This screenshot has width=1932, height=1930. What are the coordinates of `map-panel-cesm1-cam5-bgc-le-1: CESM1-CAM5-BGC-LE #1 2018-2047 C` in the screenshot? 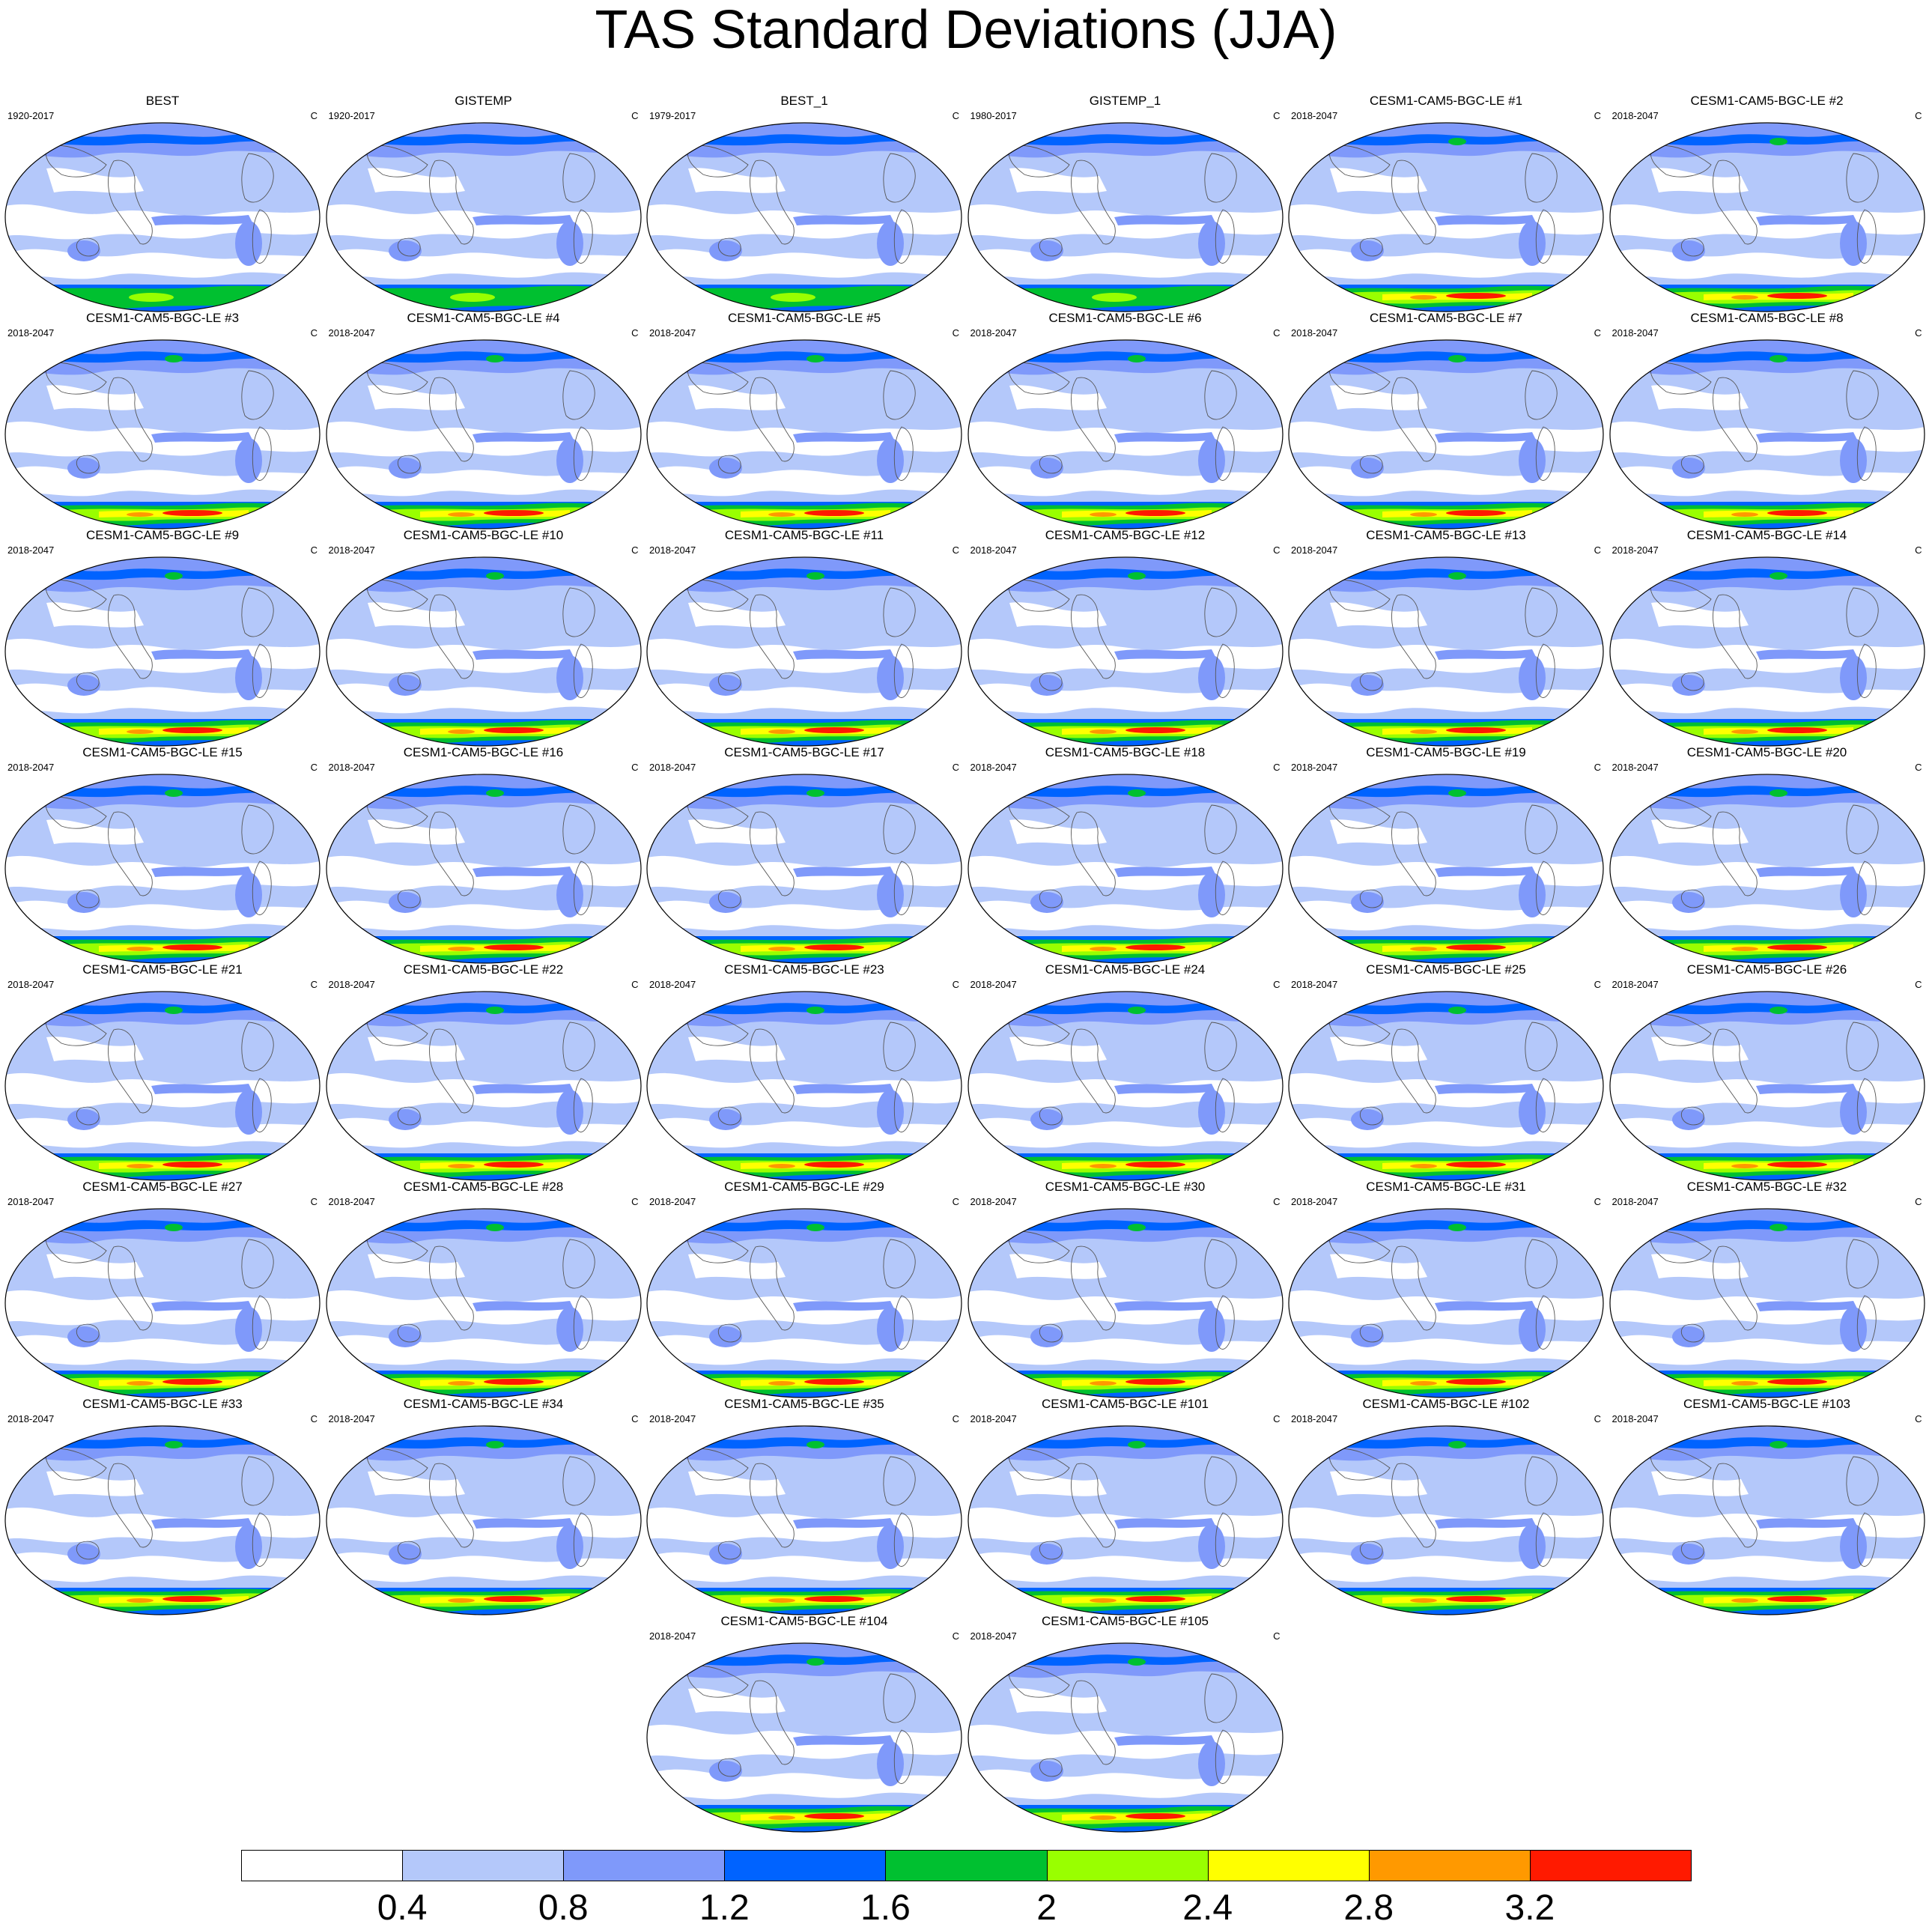 It's located at (1446, 203).